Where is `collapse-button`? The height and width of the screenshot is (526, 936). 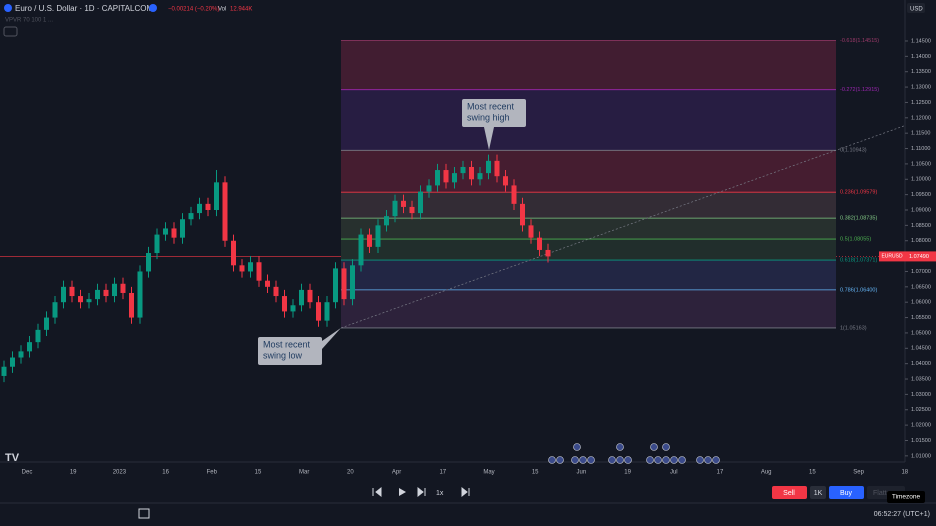 collapse-button is located at coordinates (10, 31).